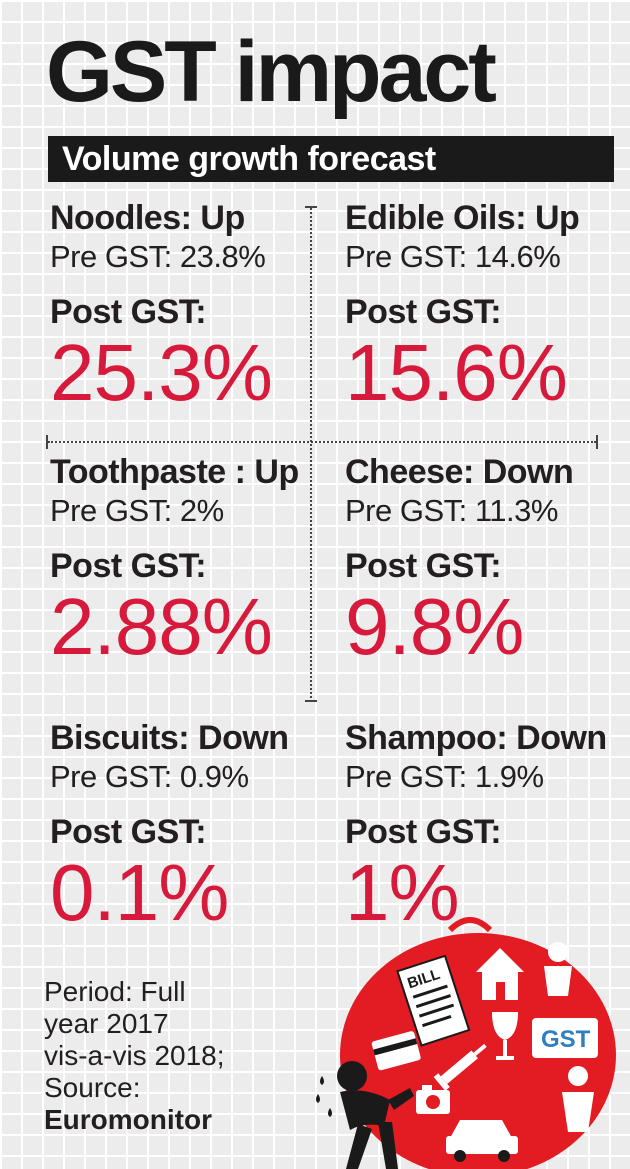  Describe the element at coordinates (500, 974) in the screenshot. I see `house-icon` at that location.